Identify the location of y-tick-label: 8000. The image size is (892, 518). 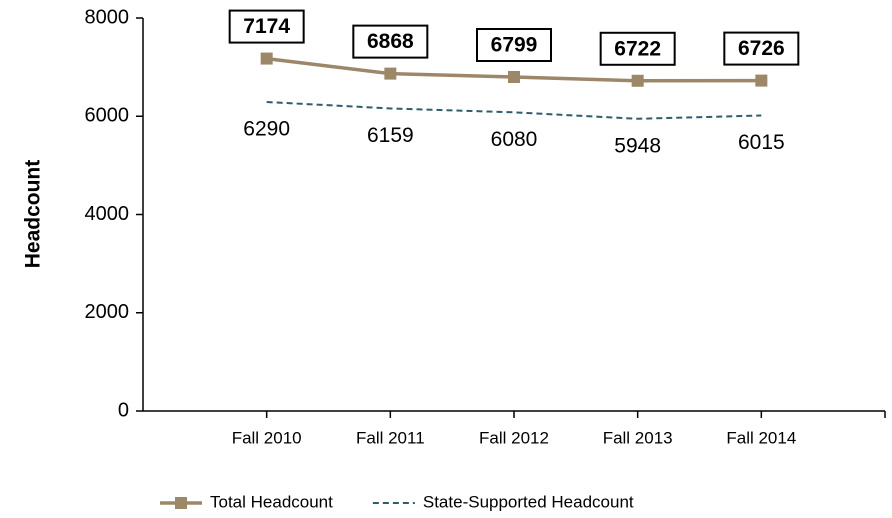
(107, 17).